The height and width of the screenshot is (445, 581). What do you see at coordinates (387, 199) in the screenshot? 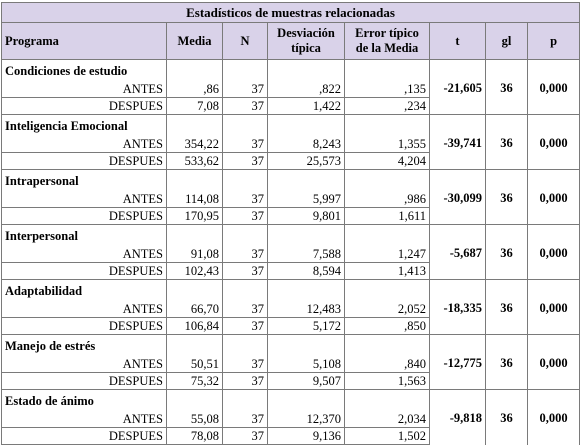
I see `error-value: ,986` at bounding box center [387, 199].